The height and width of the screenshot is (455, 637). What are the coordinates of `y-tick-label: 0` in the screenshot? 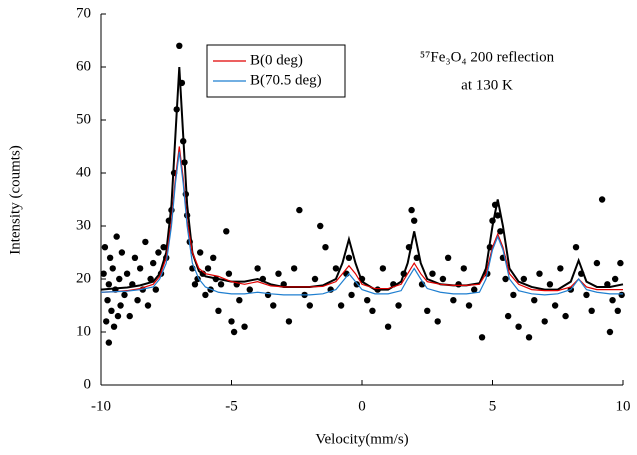 It's located at (88, 384).